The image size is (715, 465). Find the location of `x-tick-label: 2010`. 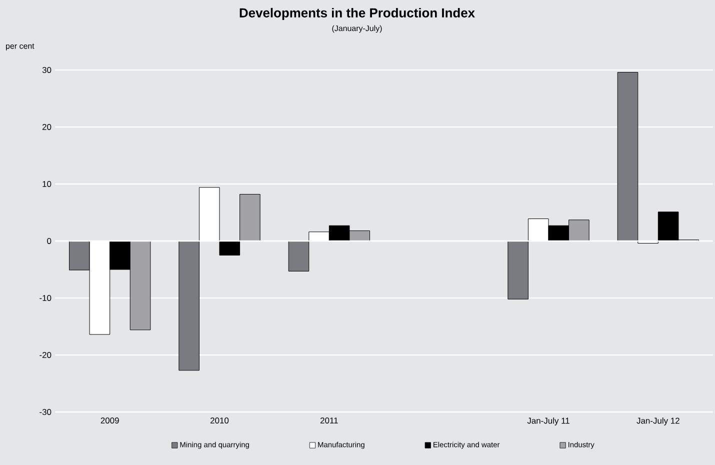

x-tick-label: 2010 is located at coordinates (219, 421).